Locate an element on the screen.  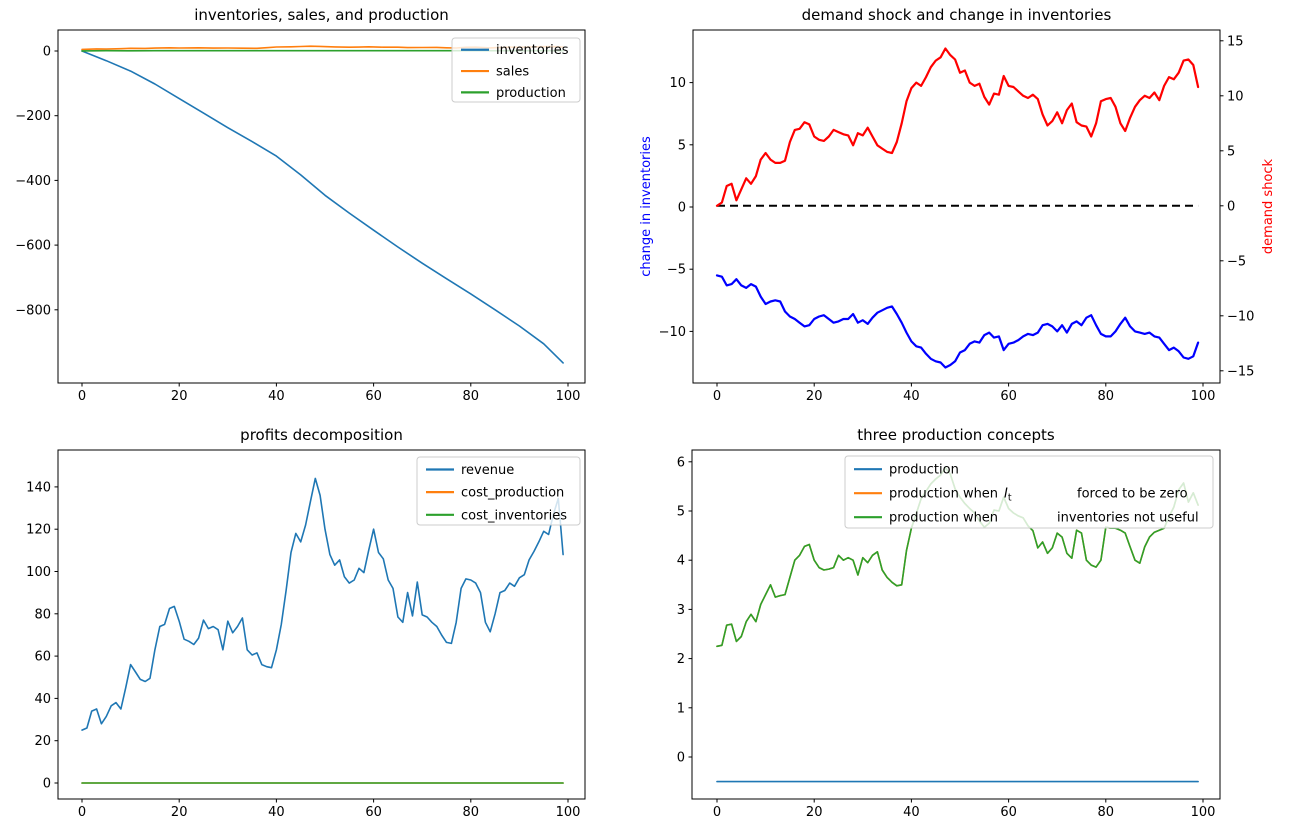
y-tick-label: 140 is located at coordinates (38, 487).